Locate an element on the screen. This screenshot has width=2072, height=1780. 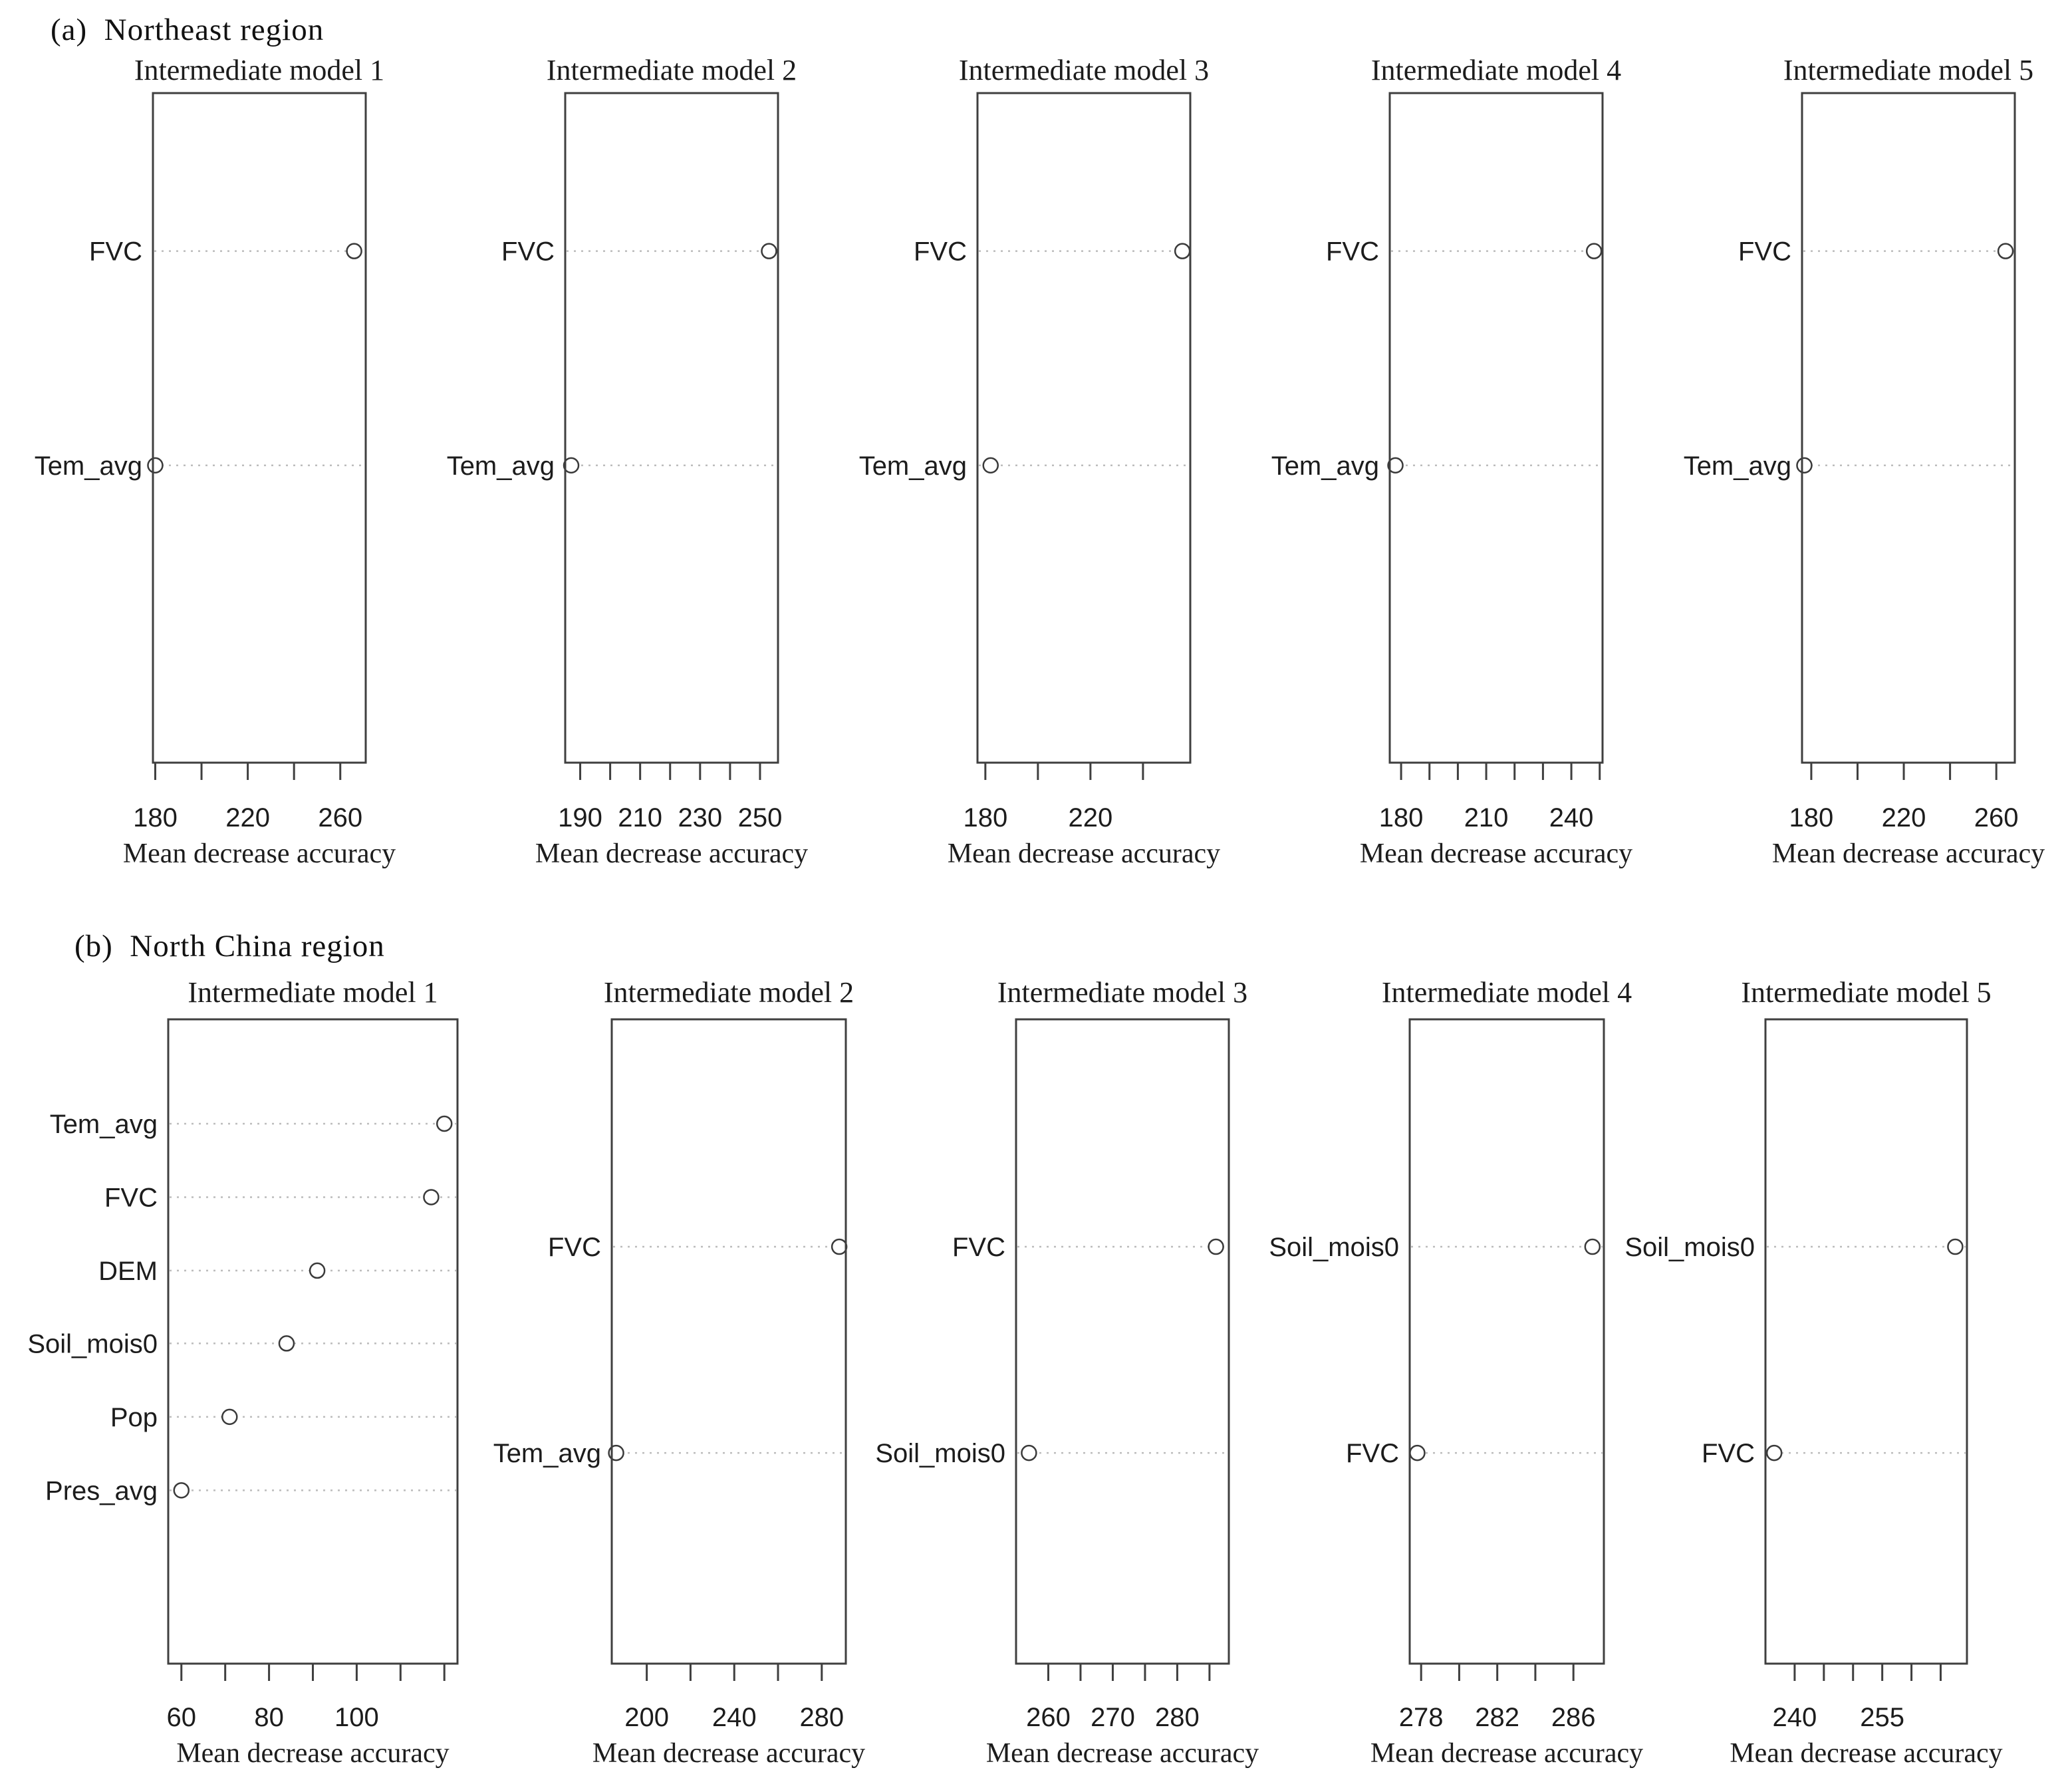
x-tick-label: 210 is located at coordinates (640, 817).